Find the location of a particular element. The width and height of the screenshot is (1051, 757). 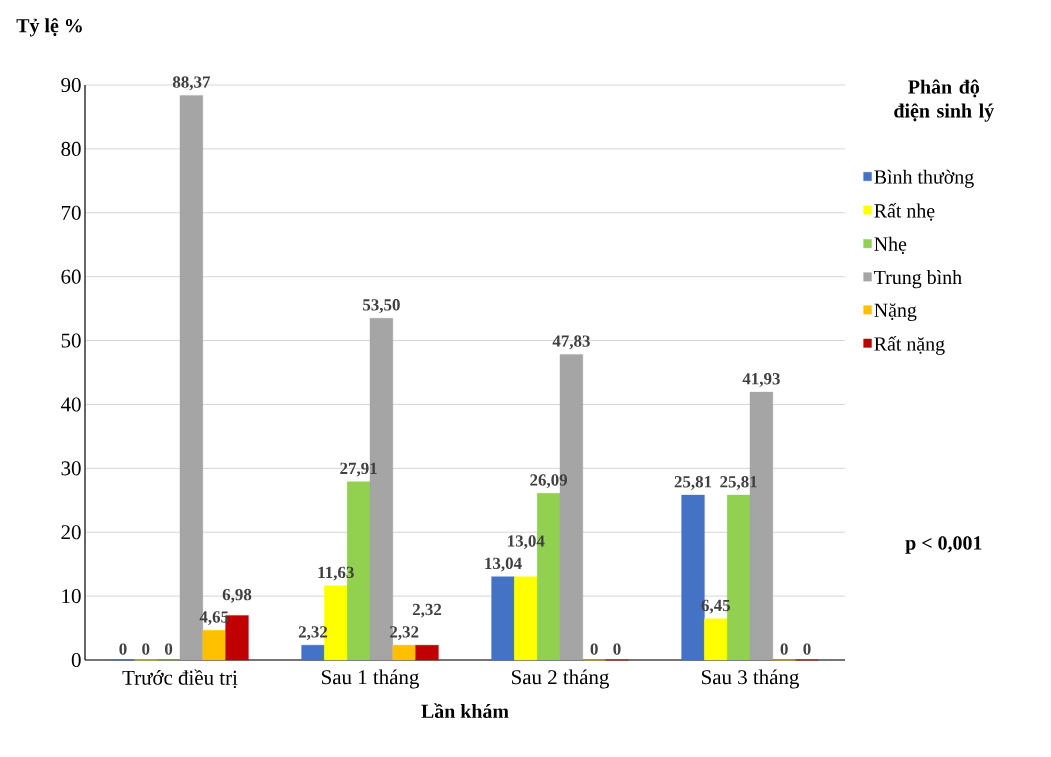

y-tick-label: 10 is located at coordinates (71, 596).